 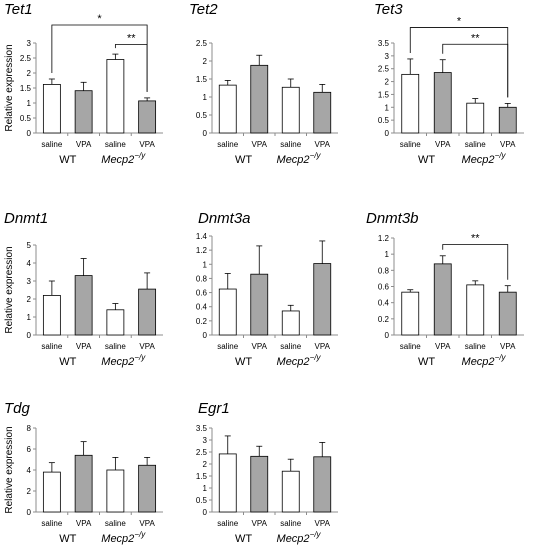 What do you see at coordinates (26, 218) in the screenshot?
I see `chart-title: Dnmt1` at bounding box center [26, 218].